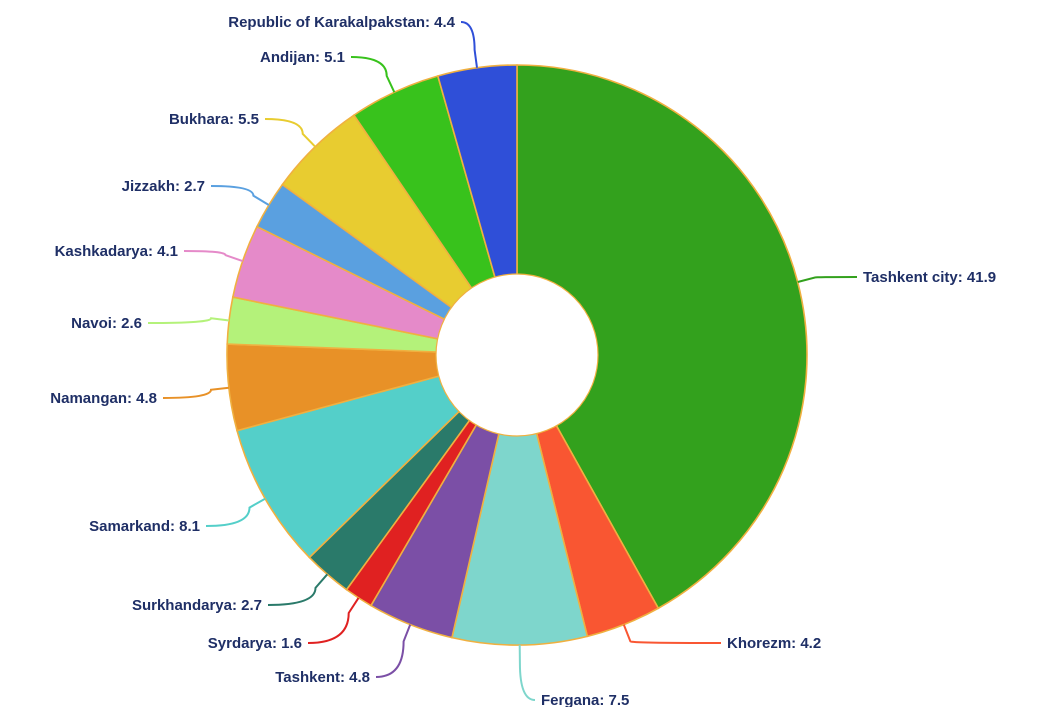  I want to click on data-label: Tashkent city: 41.9, so click(929, 277).